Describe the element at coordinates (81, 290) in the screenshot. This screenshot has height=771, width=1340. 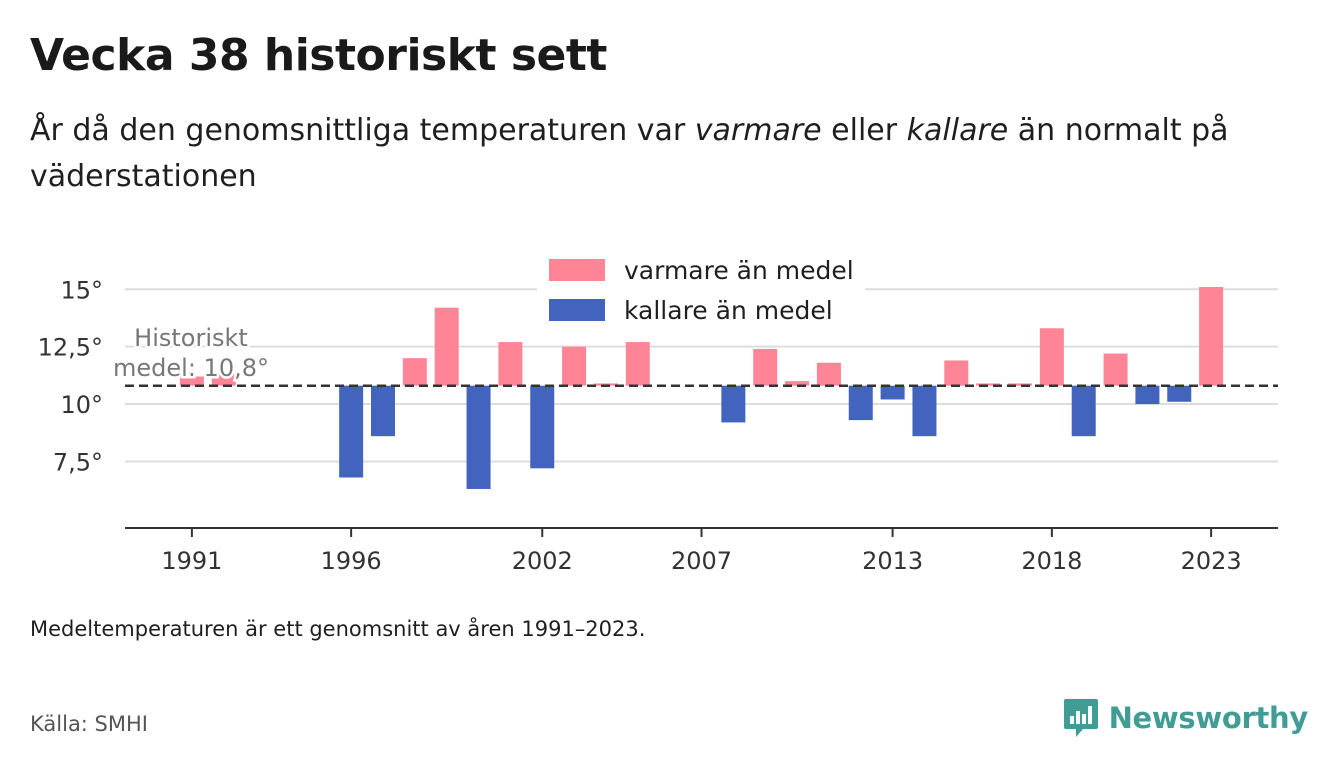
I see `y-tick-label: 15°` at that location.